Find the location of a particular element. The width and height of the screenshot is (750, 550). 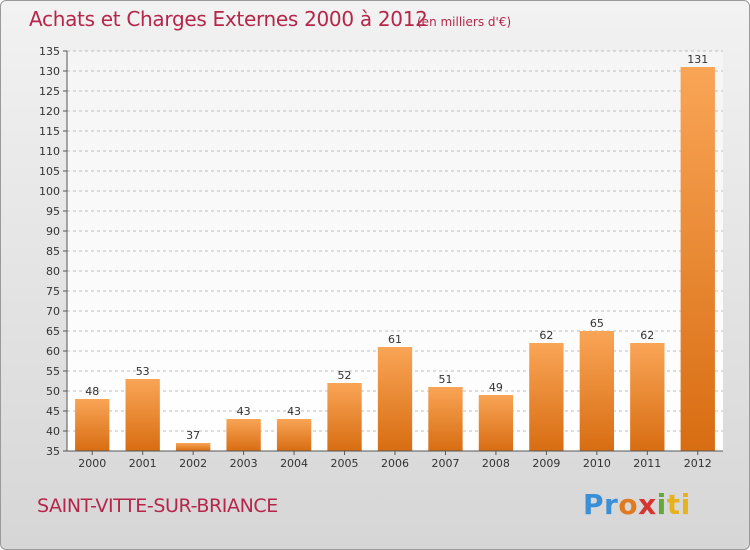

y-tick-label: 80 is located at coordinates (53, 271).